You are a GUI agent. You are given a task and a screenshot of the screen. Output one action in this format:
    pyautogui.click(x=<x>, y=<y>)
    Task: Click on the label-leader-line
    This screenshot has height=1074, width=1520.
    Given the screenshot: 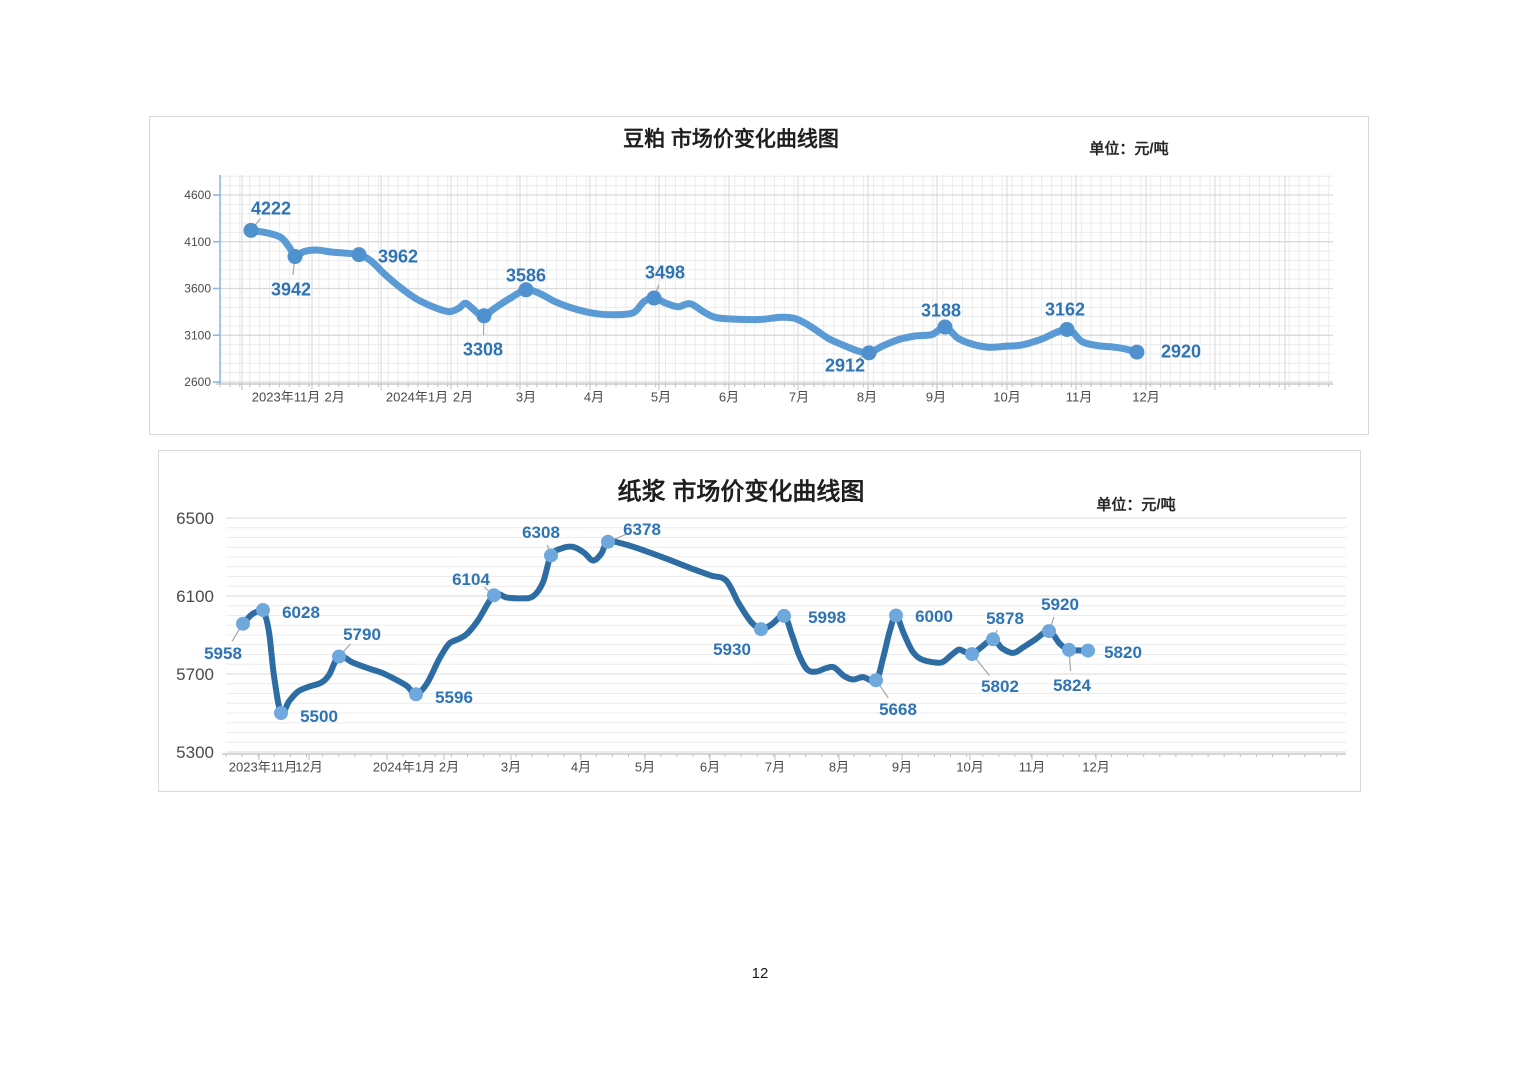 What is the action you would take?
    pyautogui.click(x=982, y=666)
    